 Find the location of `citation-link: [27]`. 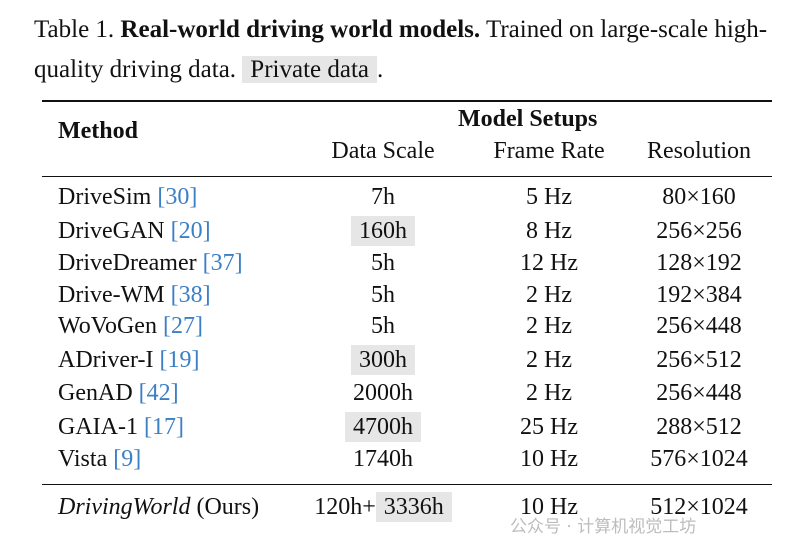

citation-link: [27] is located at coordinates (182, 326).